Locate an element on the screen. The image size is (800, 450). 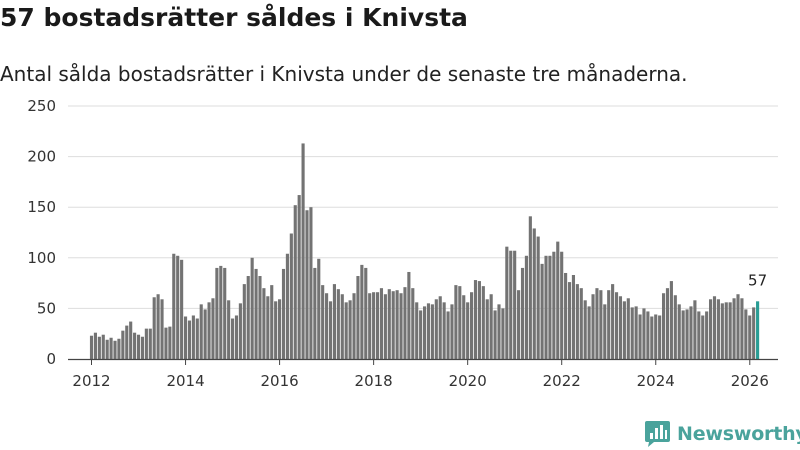
x-tick-label-2016: 2016 is located at coordinates (279, 381).